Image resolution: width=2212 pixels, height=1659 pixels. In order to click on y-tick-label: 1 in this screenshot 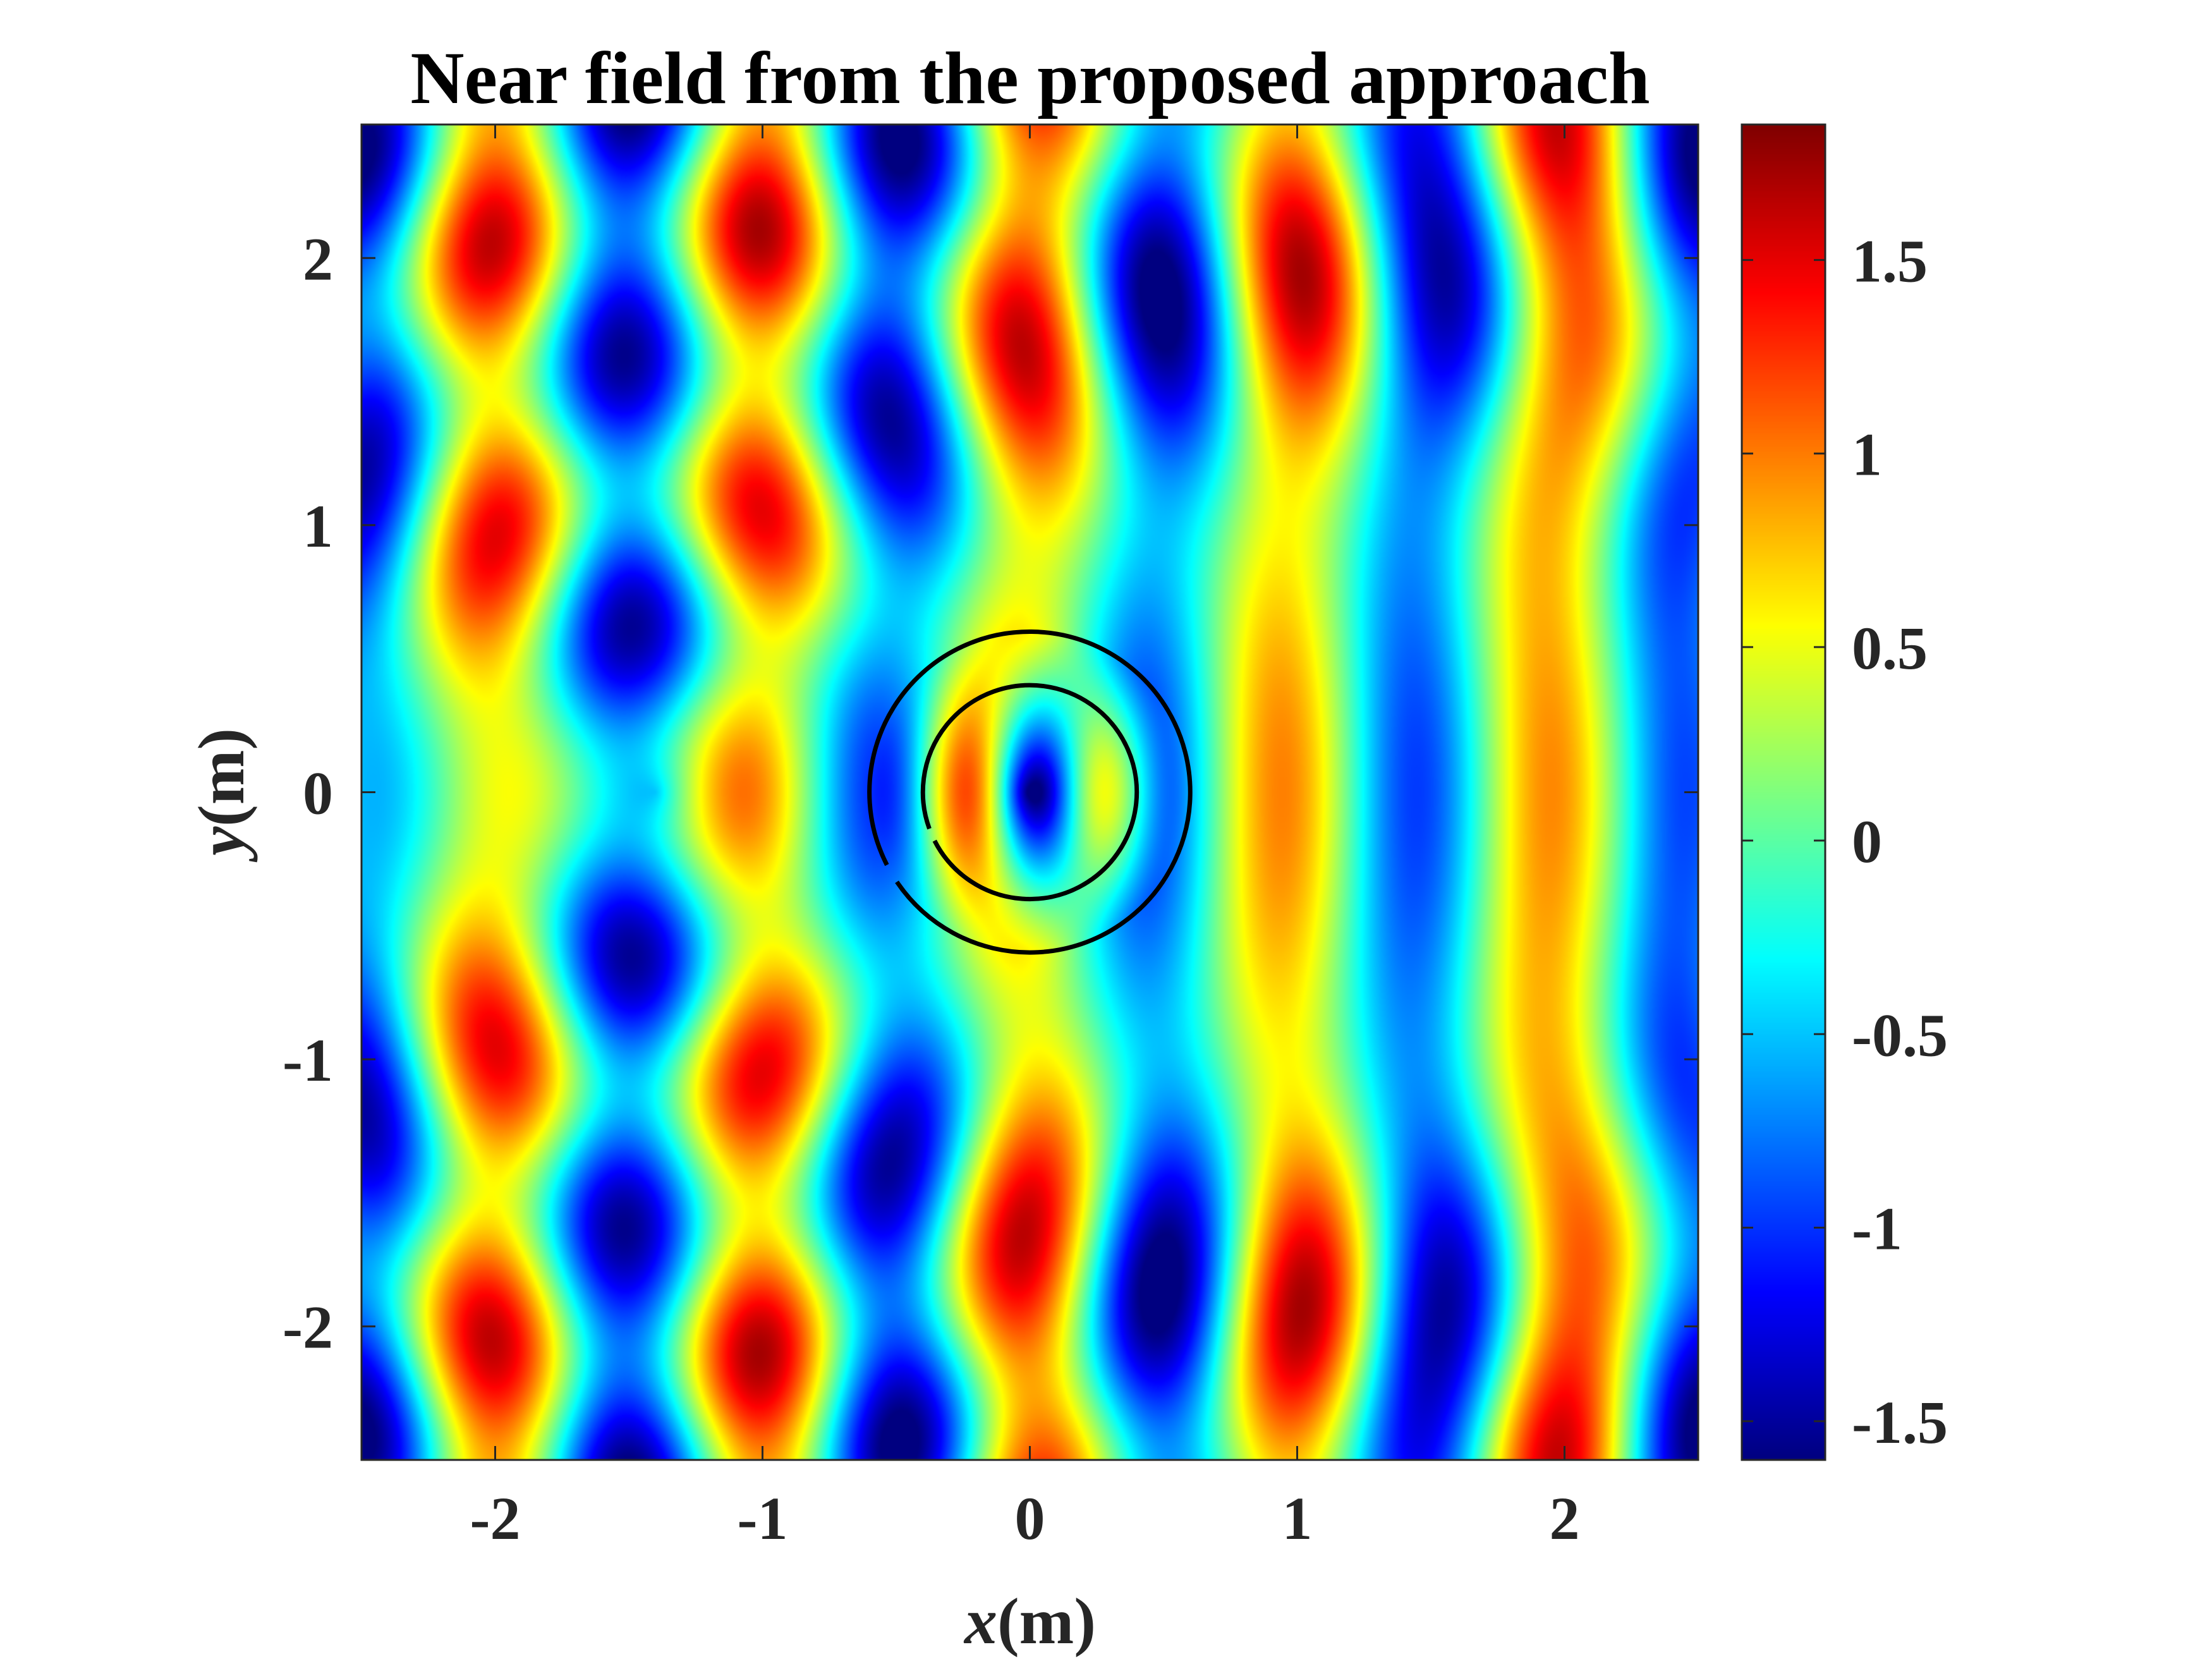, I will do `click(318, 526)`.